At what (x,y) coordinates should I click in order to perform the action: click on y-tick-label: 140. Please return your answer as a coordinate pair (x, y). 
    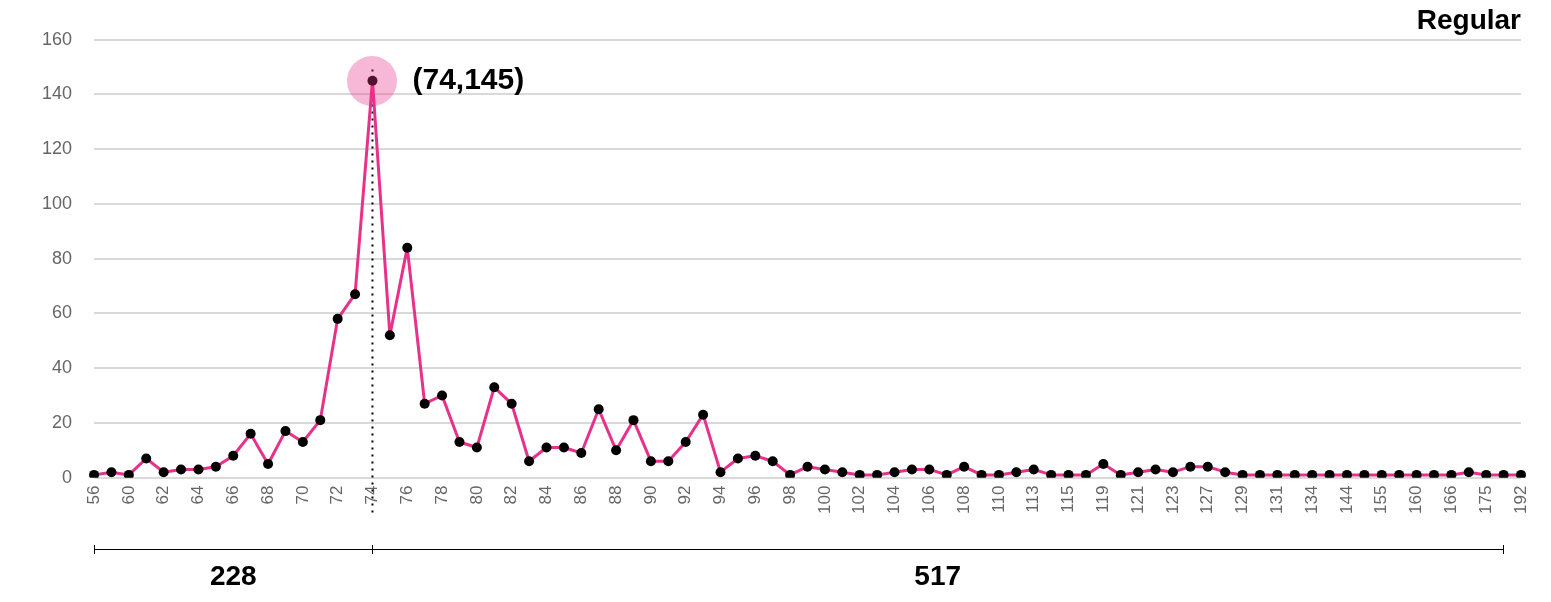
    Looking at the image, I should click on (57, 93).